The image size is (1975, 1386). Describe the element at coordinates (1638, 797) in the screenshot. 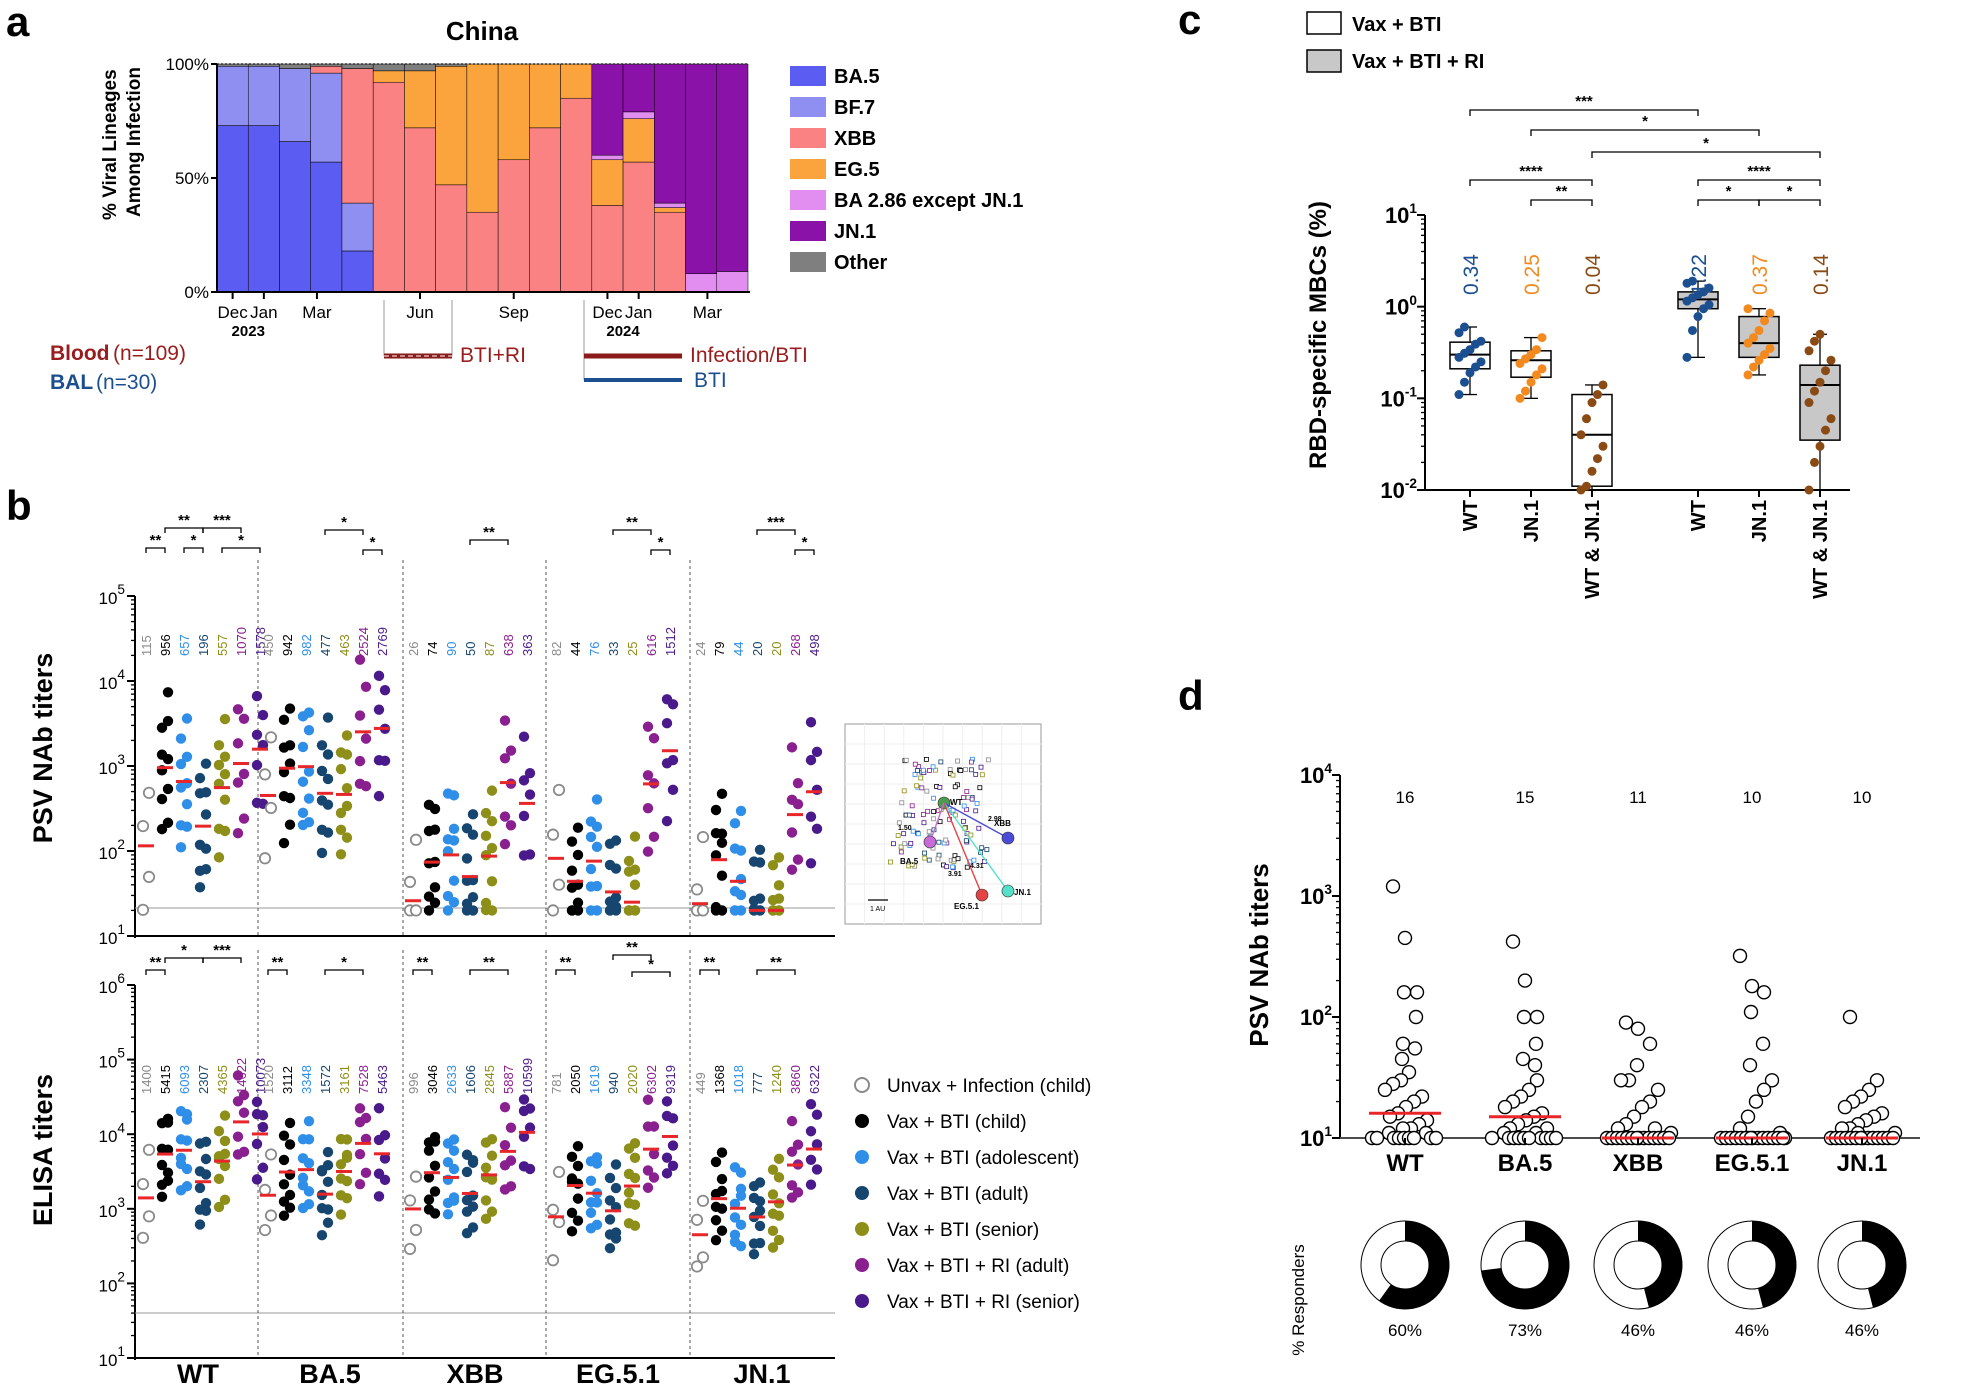

I see `count-d-2: 11` at that location.